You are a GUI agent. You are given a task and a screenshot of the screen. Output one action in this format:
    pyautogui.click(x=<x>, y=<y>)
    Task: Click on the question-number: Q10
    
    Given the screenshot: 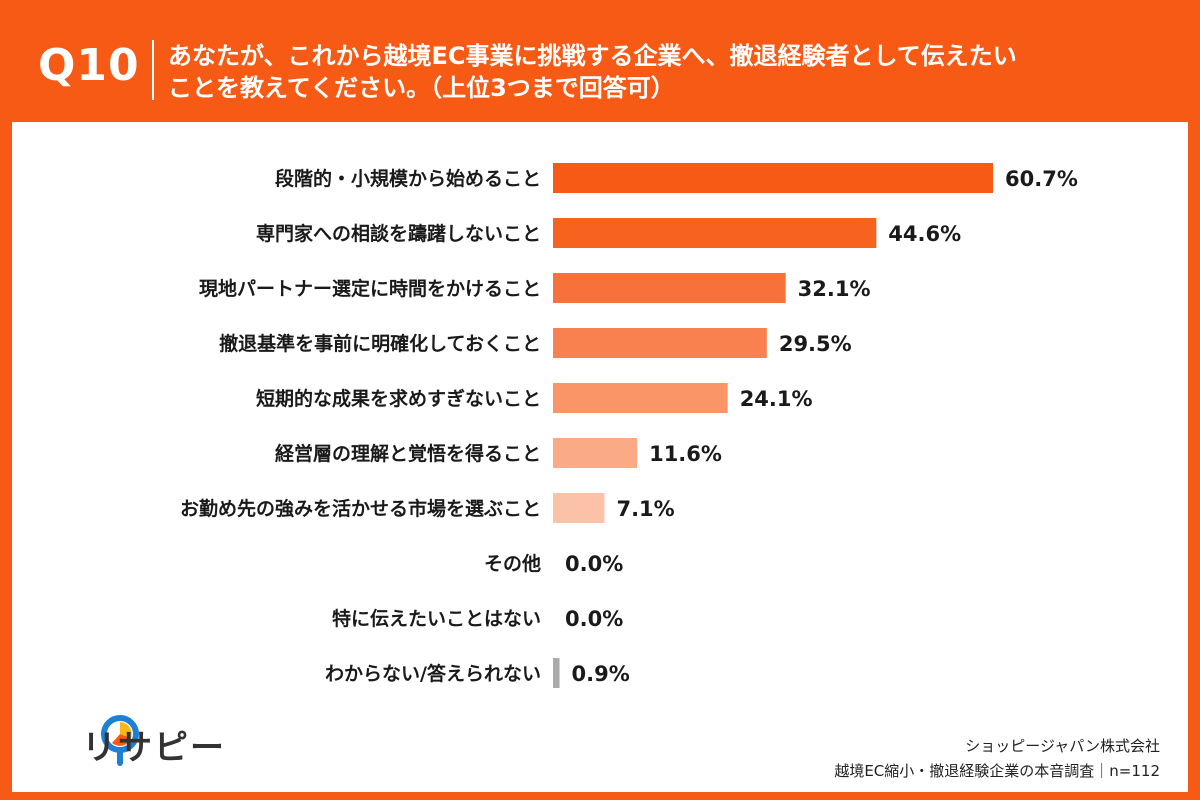 What is the action you would take?
    pyautogui.click(x=89, y=65)
    